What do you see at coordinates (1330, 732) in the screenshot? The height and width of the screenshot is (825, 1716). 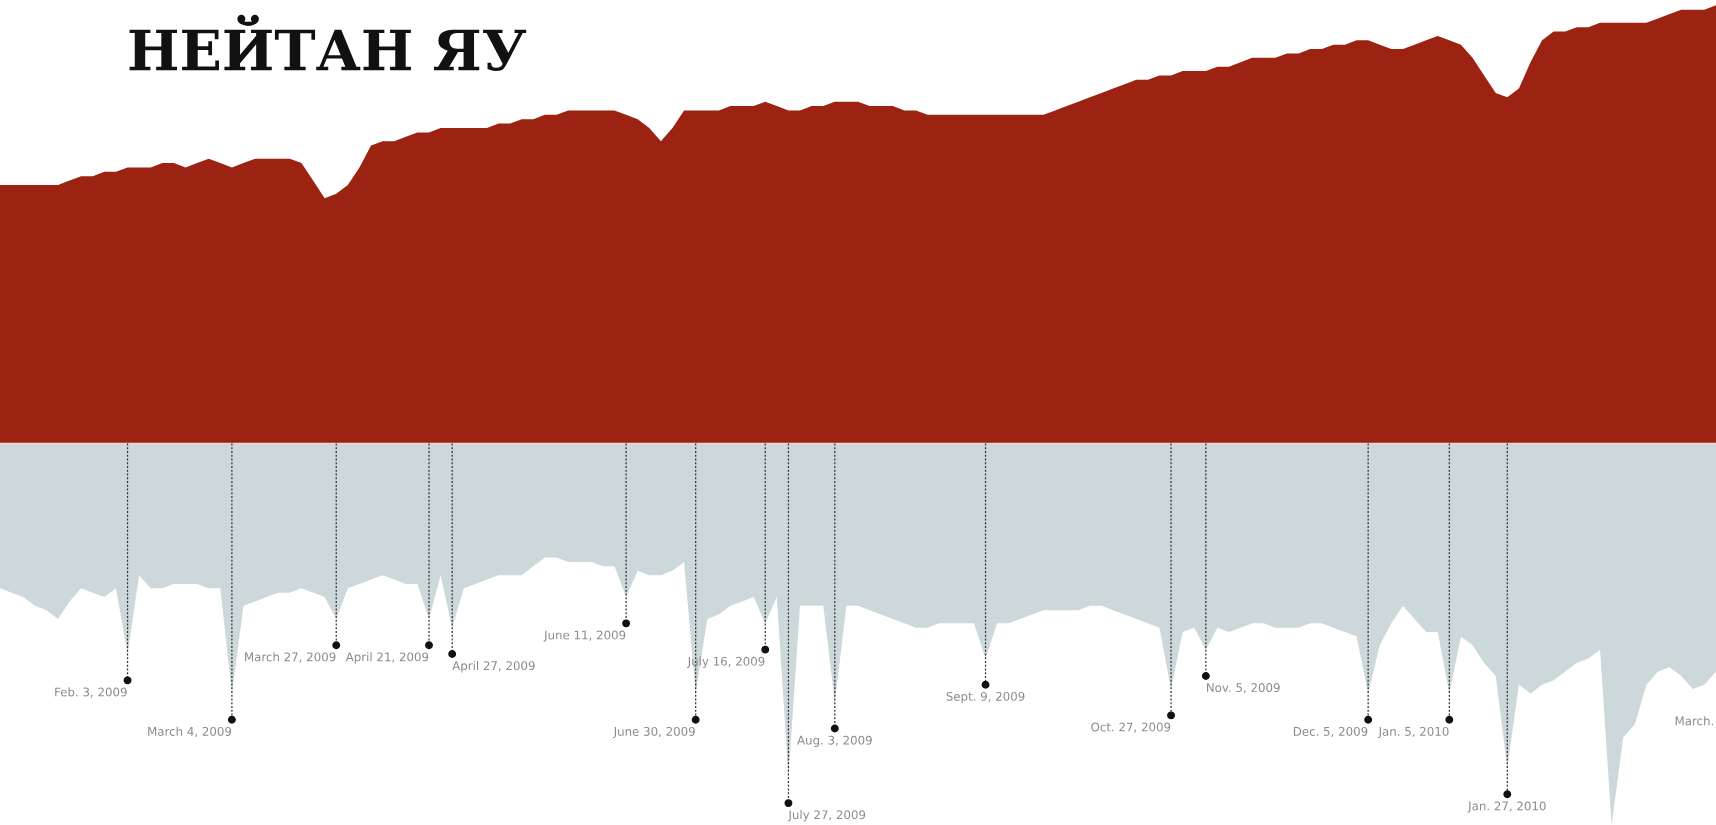 I see `annotation: Dec. 5, 2009` at bounding box center [1330, 732].